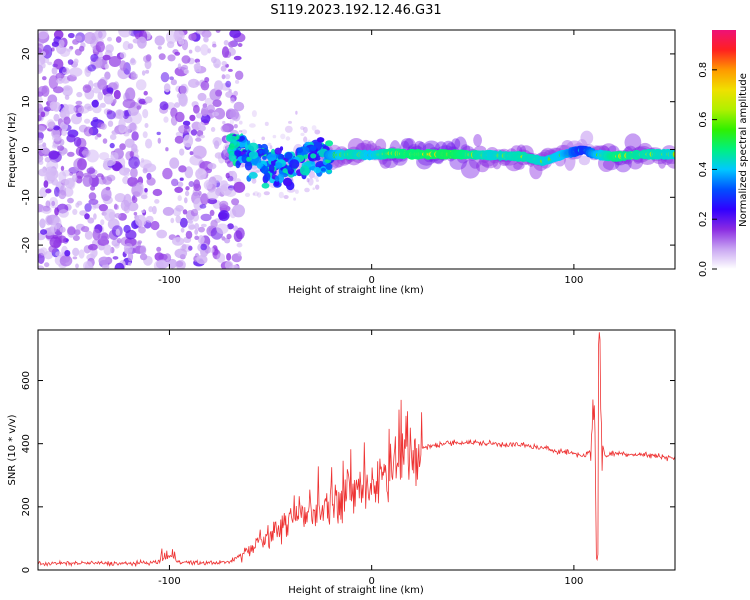 This screenshot has height=600, width=750. I want to click on colorbar-tick-label: 0.4, so click(703, 169).